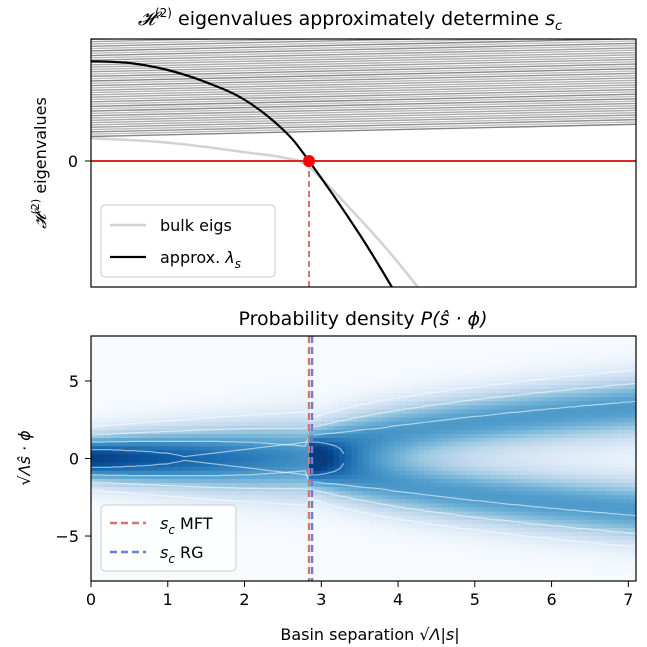 The width and height of the screenshot is (647, 647). Describe the element at coordinates (363, 47) in the screenshot. I see `bulk-eigenvalue-line` at that location.